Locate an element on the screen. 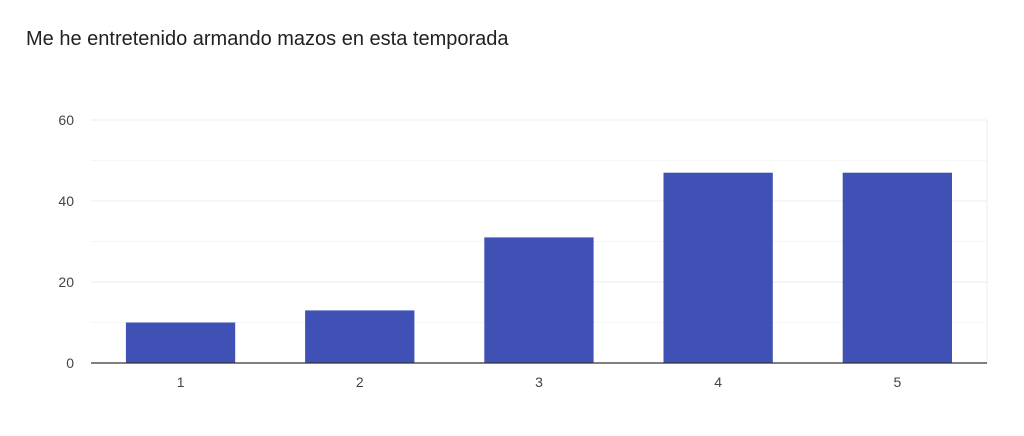  y-tick-label: 40 is located at coordinates (66, 201).